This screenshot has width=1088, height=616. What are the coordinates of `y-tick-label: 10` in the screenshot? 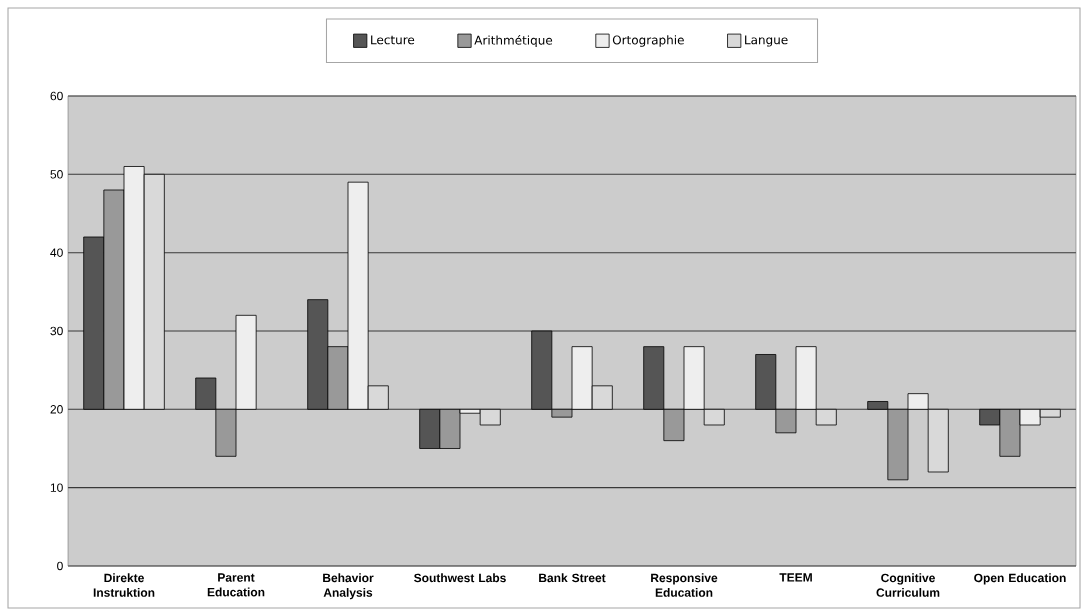 It's located at (56, 487).